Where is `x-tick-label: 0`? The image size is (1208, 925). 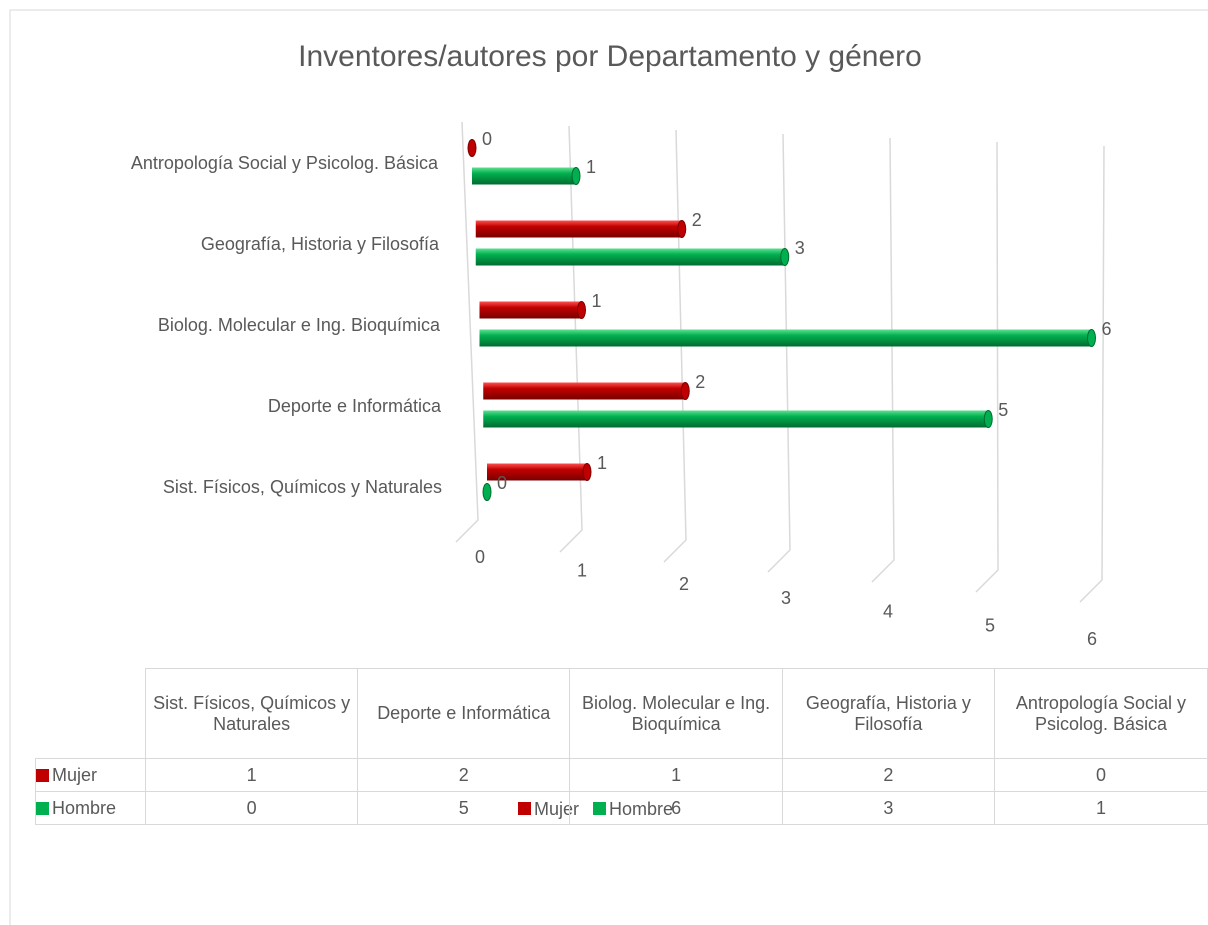
x-tick-label: 0 is located at coordinates (480, 557).